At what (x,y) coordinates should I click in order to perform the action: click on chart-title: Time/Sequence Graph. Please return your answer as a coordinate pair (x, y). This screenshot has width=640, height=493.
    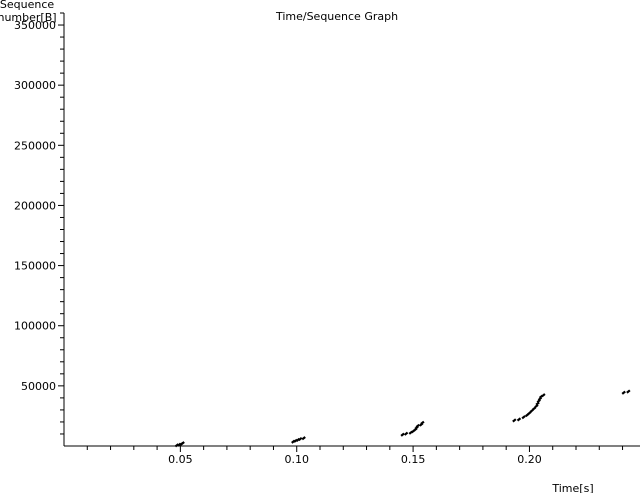
    Looking at the image, I should click on (336, 16).